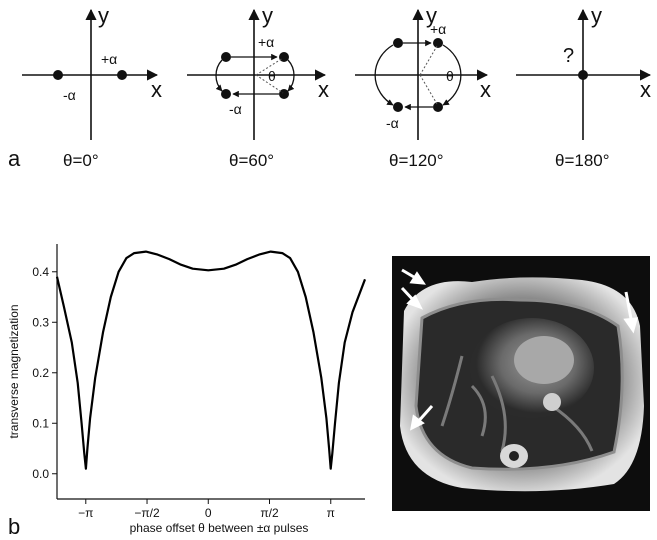 The image size is (657, 540). I want to click on center-point, so click(583, 75).